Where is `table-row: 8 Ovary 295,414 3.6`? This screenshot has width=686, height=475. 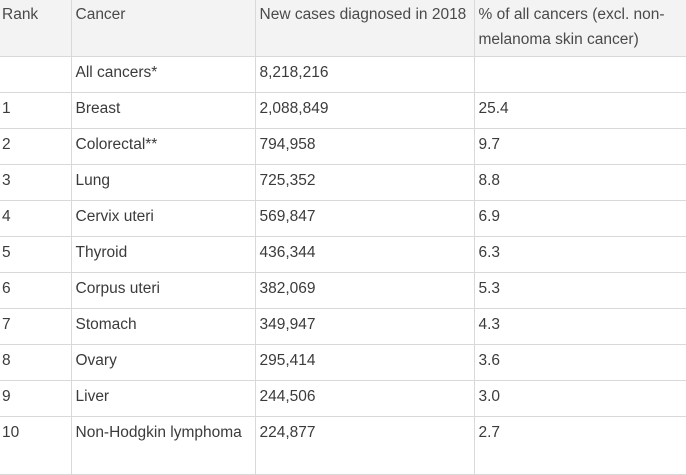
table-row: 8 Ovary 295,414 3.6 is located at coordinates (343, 362).